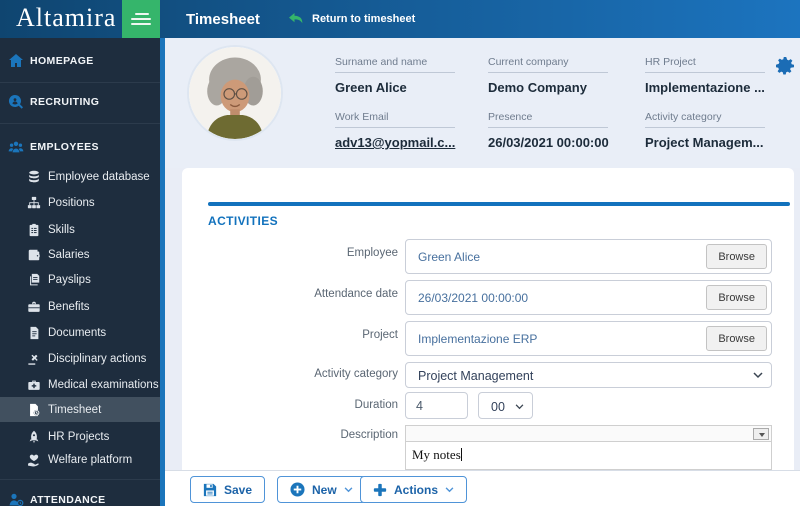 This screenshot has width=800, height=506. What do you see at coordinates (736, 256) in the screenshot?
I see `employee-browse-button: Browse` at bounding box center [736, 256].